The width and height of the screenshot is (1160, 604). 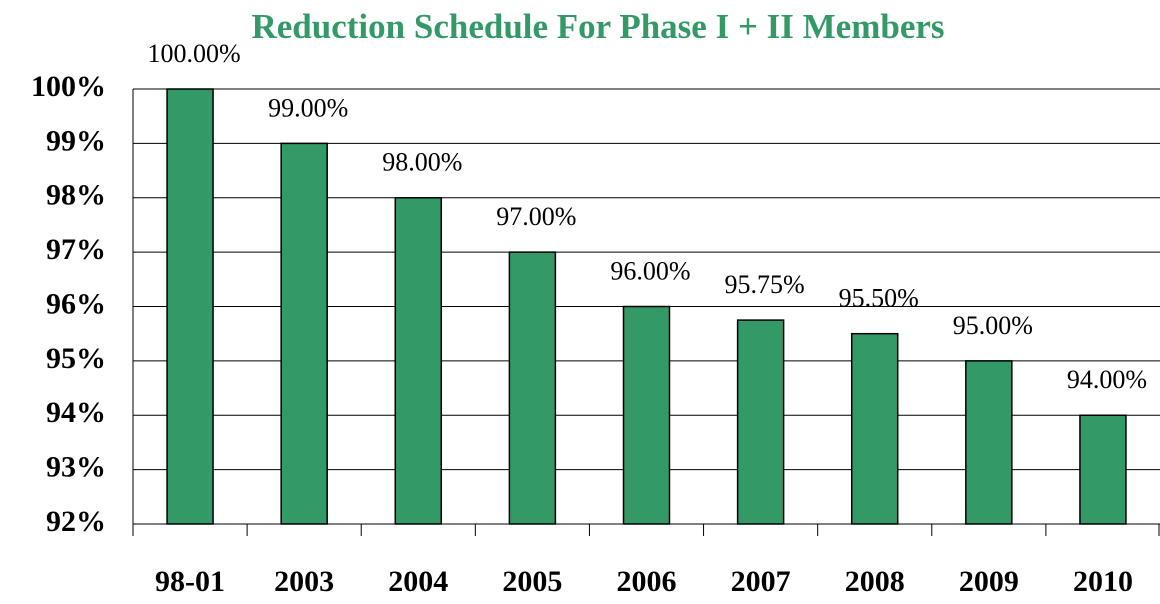 What do you see at coordinates (418, 581) in the screenshot?
I see `x-tick-label: 2004` at bounding box center [418, 581].